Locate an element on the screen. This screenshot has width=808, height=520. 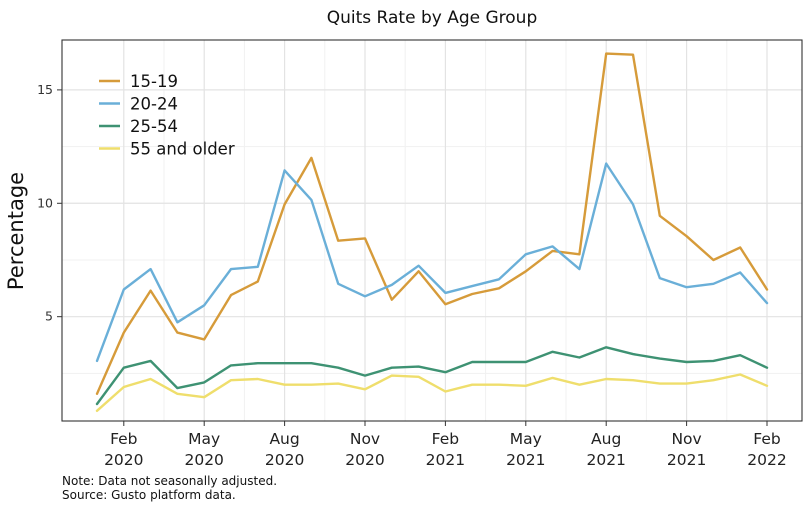
legend-label: 20-24 is located at coordinates (154, 104).